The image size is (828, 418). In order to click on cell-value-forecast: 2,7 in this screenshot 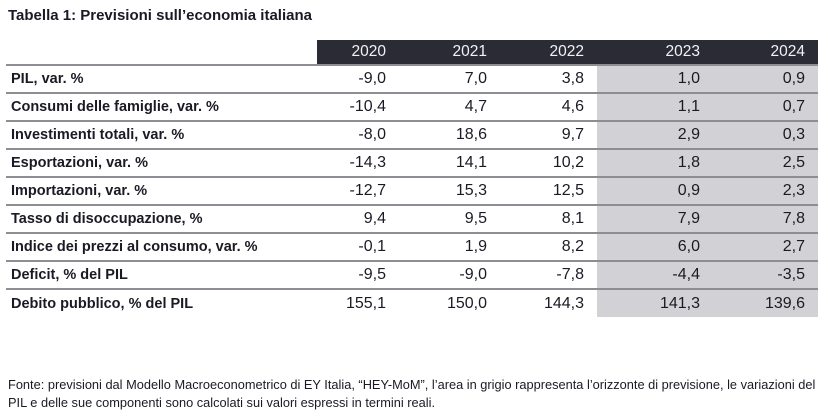, I will do `click(765, 246)`.